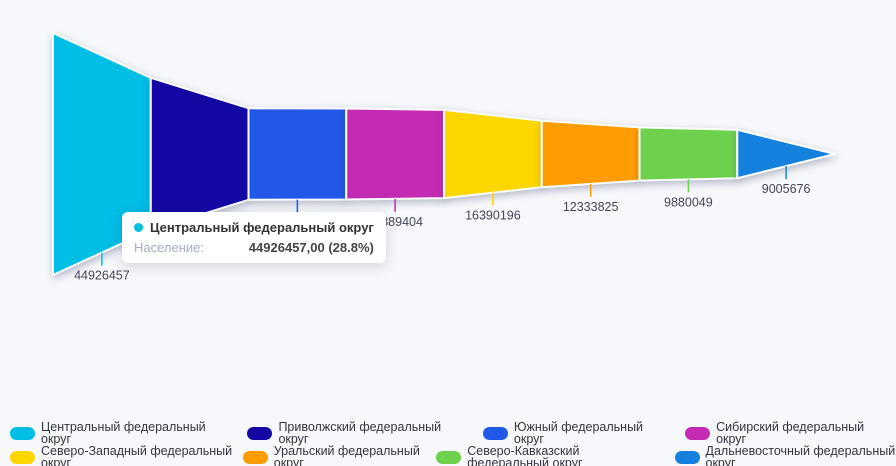 This screenshot has height=466, width=896. I want to click on tooltip-series-name: Центральный федеральный округ, so click(262, 227).